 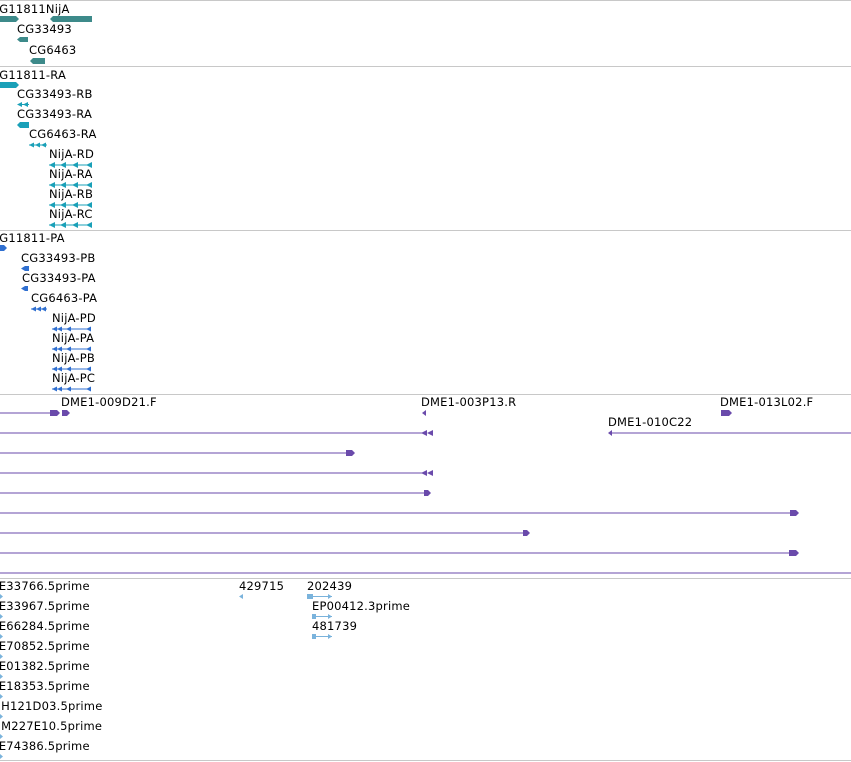 I want to click on transcript-label: NijA-RA, so click(x=71, y=174).